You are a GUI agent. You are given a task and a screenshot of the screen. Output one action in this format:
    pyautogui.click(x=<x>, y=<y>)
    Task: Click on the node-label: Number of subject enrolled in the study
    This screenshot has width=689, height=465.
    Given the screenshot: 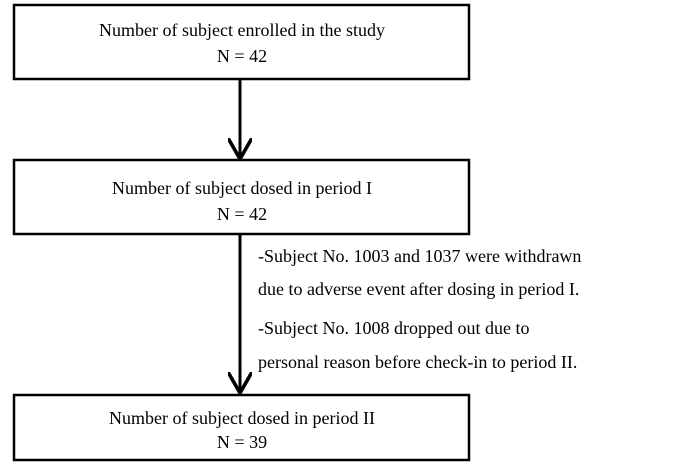 What is the action you would take?
    pyautogui.click(x=242, y=30)
    